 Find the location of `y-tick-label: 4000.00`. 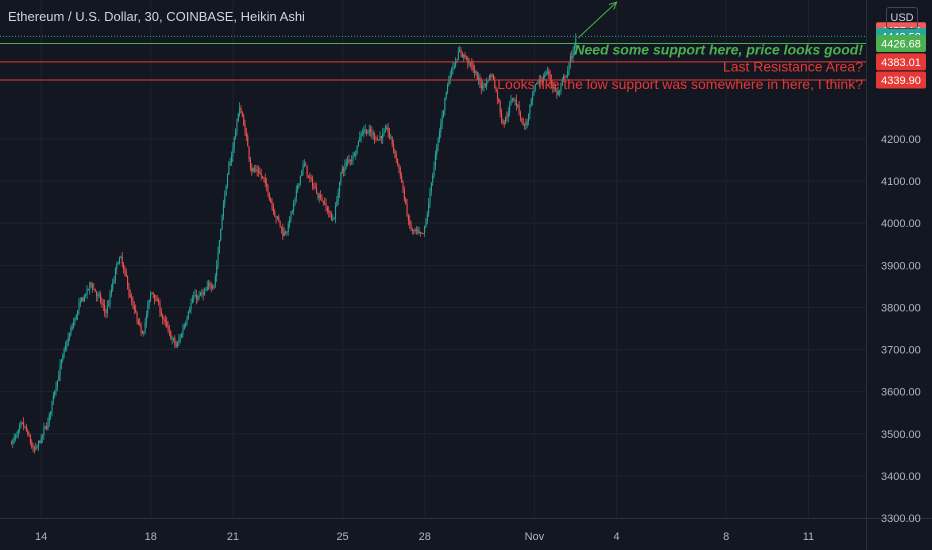

y-tick-label: 4000.00 is located at coordinates (901, 224).